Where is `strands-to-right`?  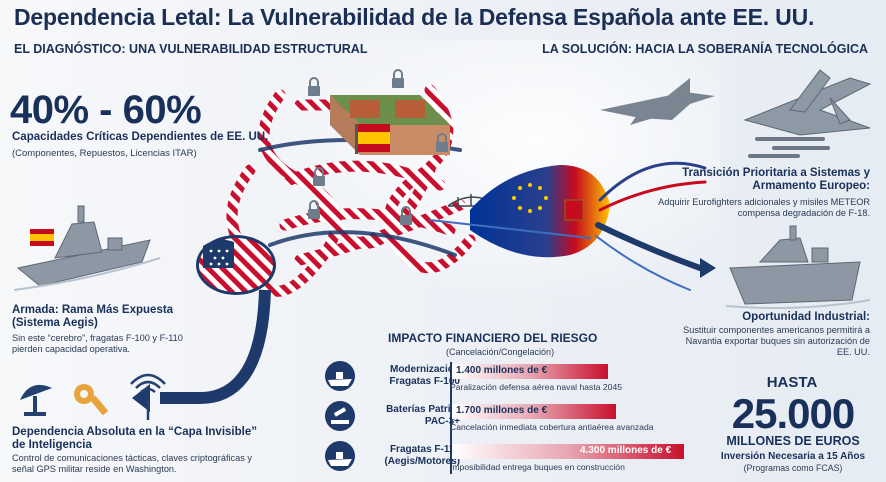 strands-to-right is located at coordinates (568, 226).